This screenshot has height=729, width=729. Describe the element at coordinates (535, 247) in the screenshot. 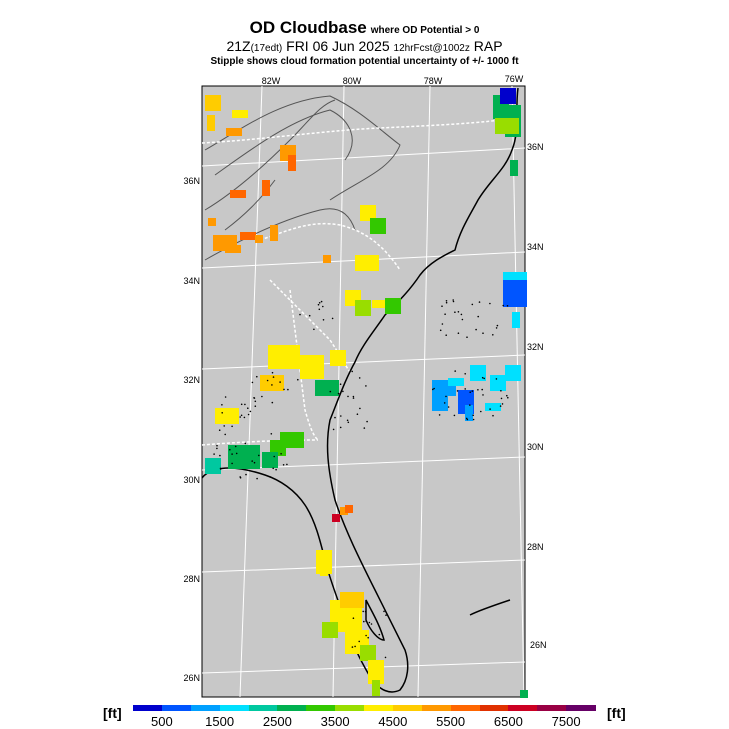

I see `lat-label-34n-right: 34N` at that location.